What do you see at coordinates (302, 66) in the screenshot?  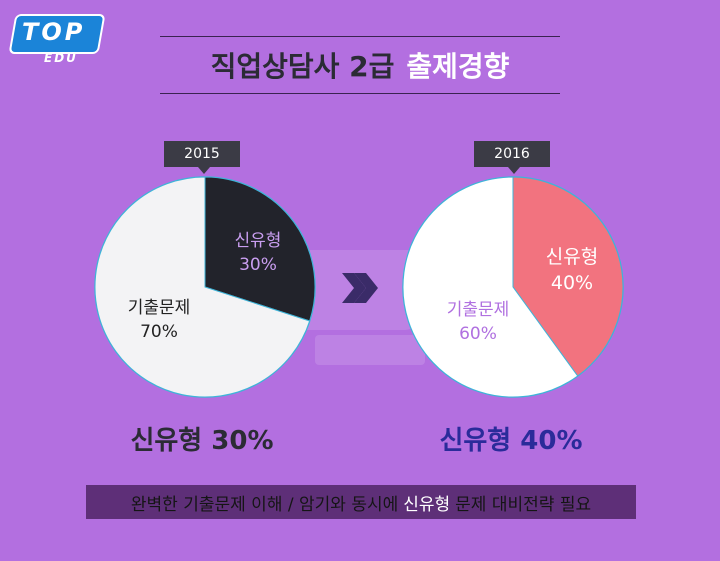 I see `title-main: 직업상담사 2급` at bounding box center [302, 66].